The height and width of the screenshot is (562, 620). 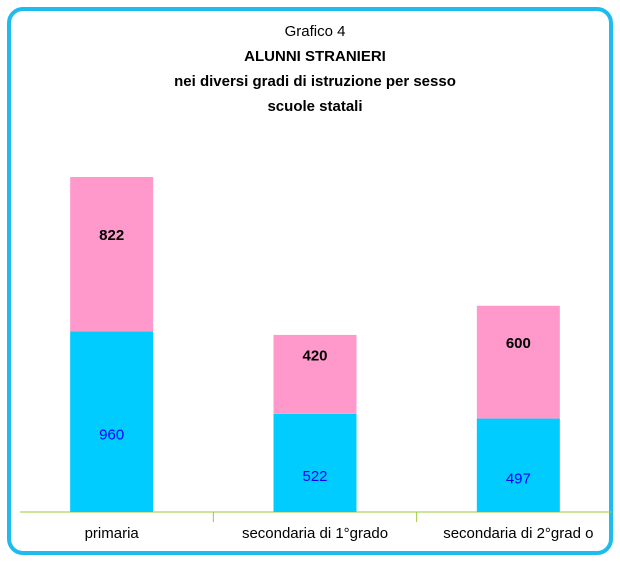 I want to click on chart-subtitle: ALUNNI STRANIERI, so click(x=315, y=56).